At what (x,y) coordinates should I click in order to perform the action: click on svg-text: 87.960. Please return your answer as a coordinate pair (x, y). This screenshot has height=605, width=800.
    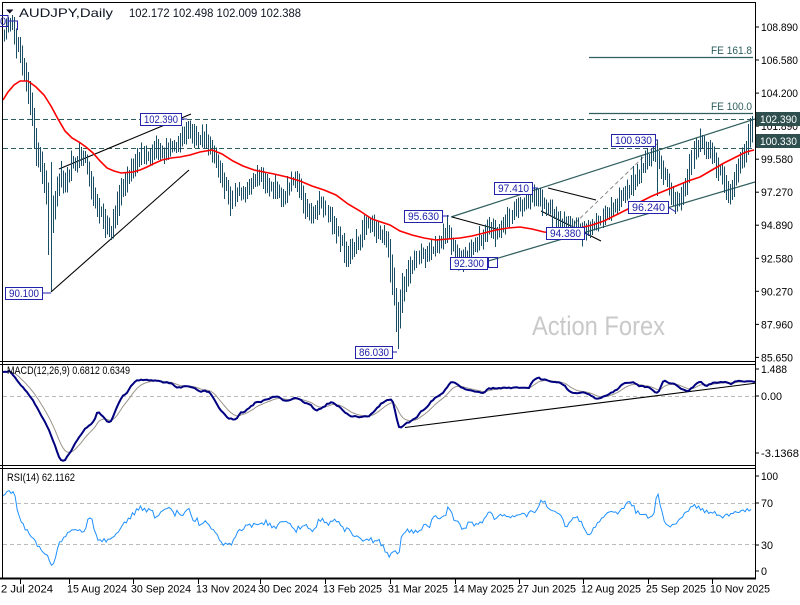
    Looking at the image, I should click on (777, 325).